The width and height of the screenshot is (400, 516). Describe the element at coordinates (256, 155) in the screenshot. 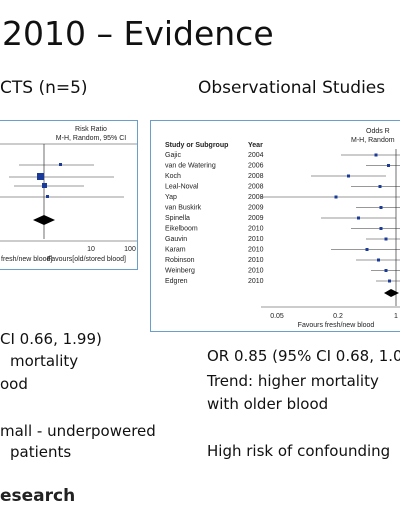

I see `study-year: 2004` at that location.